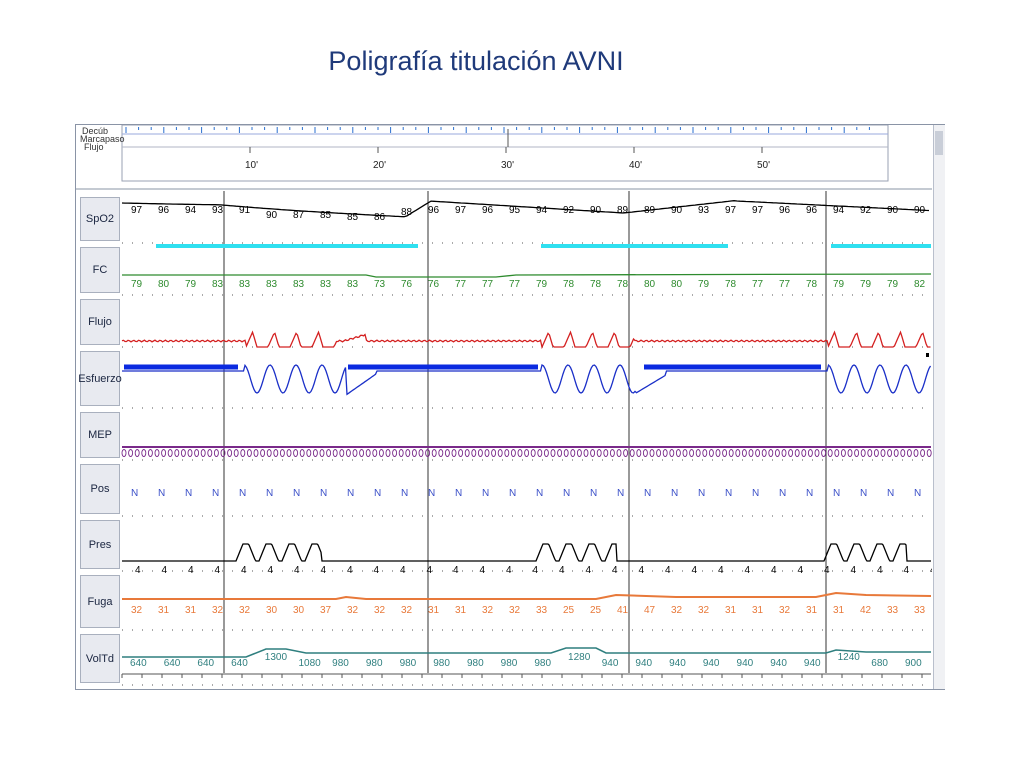  Describe the element at coordinates (299, 610) in the screenshot. I see `channel-value: 30` at that location.